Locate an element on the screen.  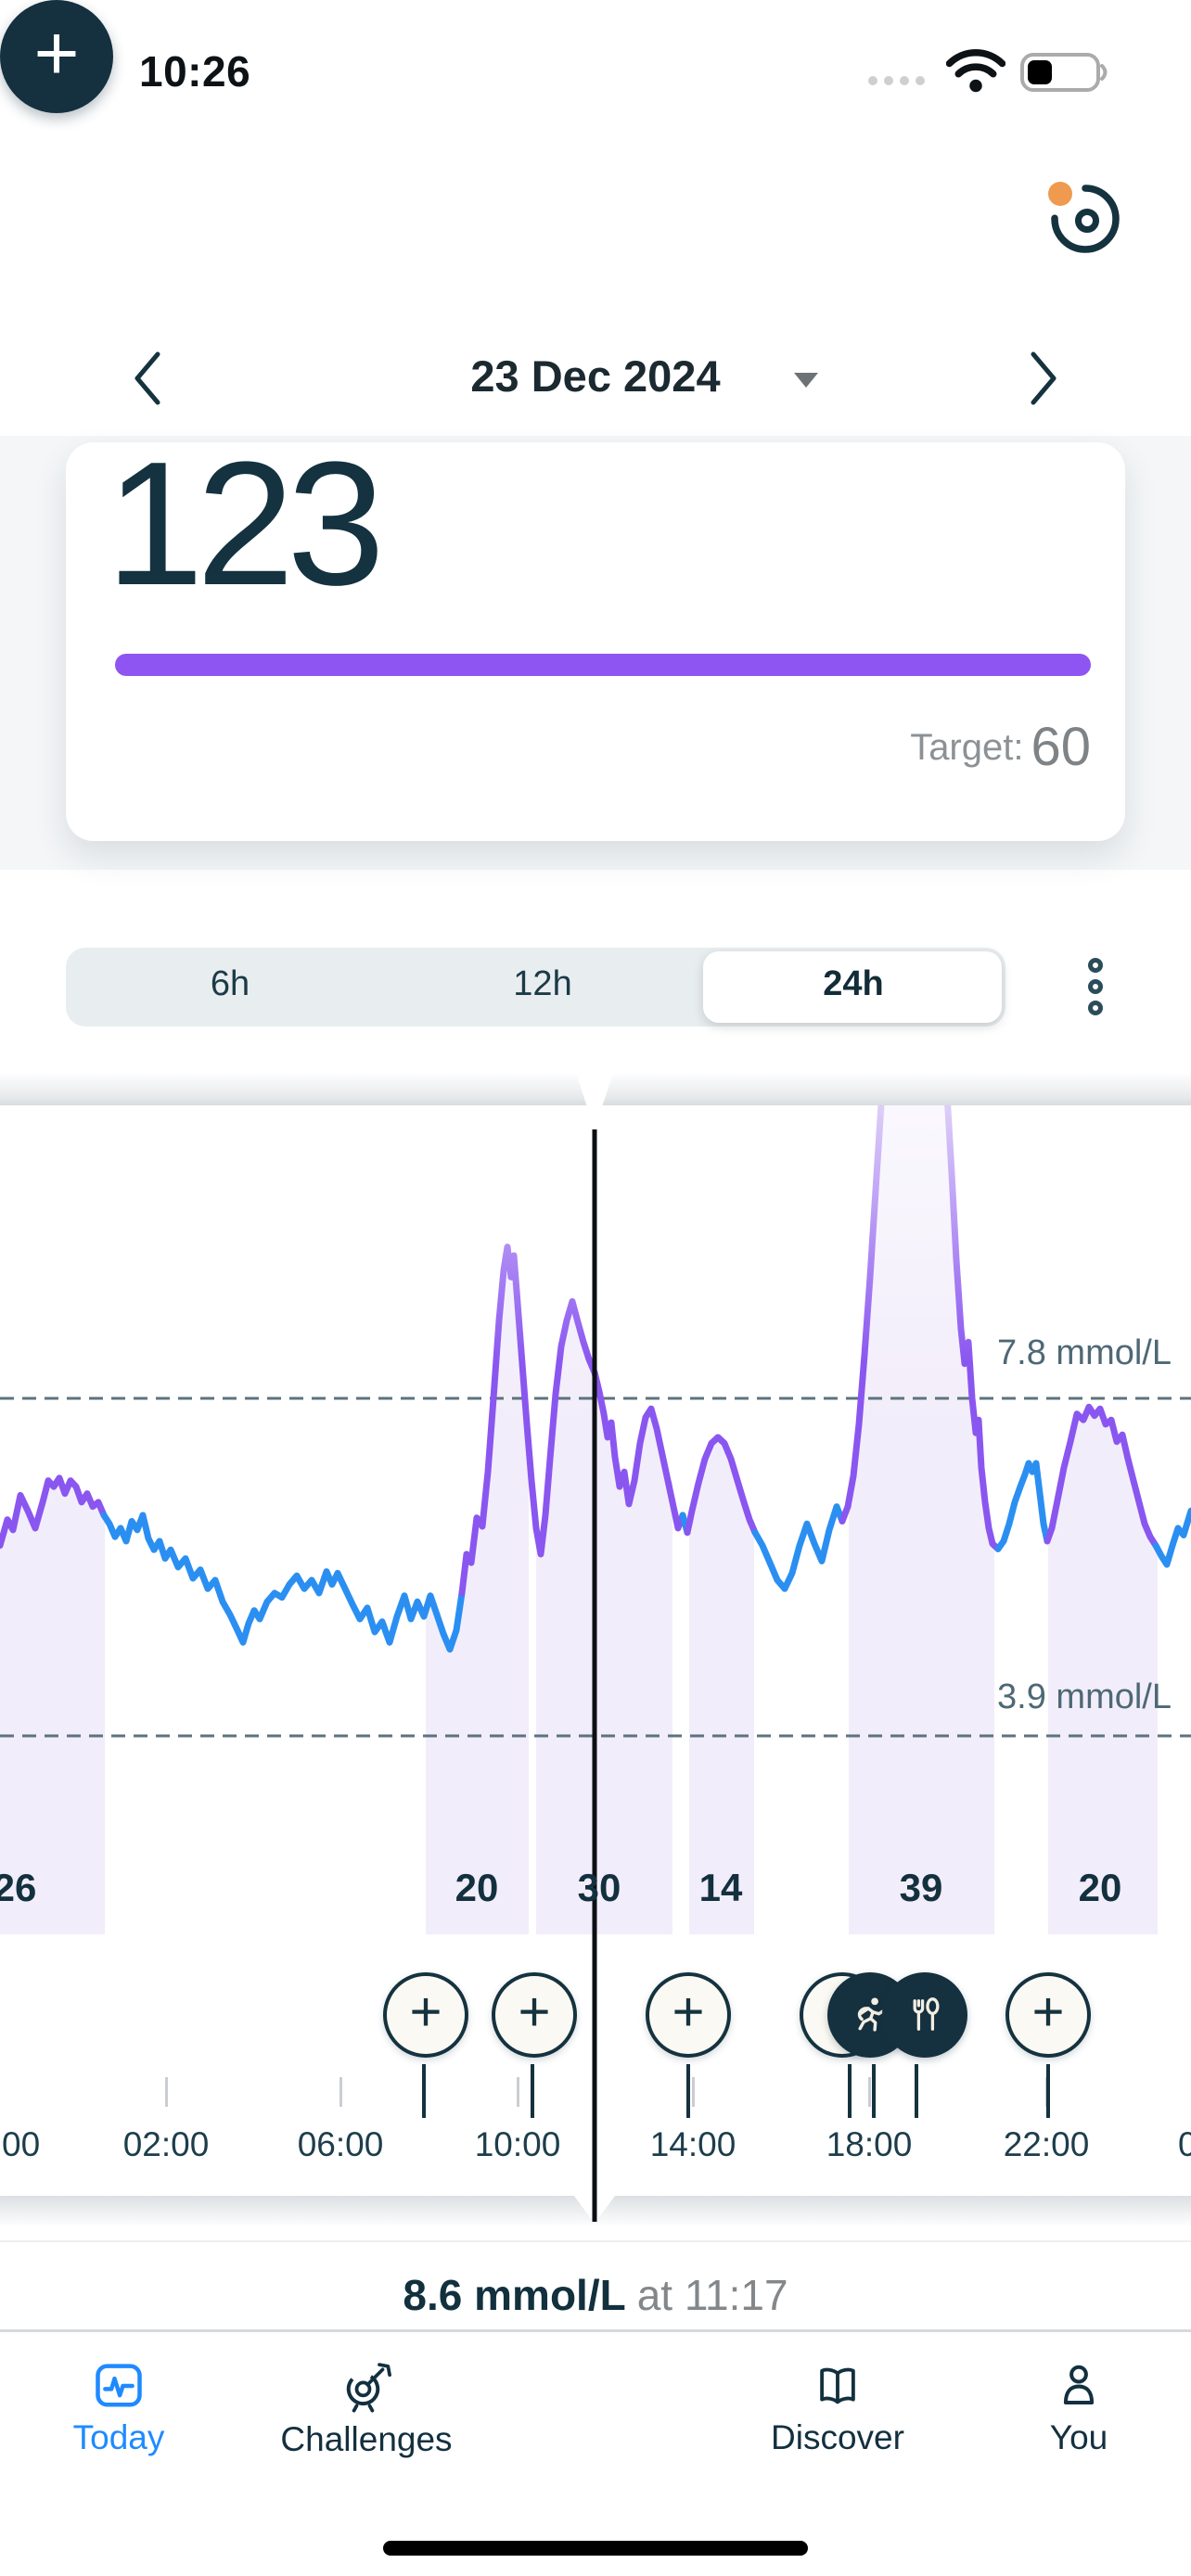
pulse-square-icon is located at coordinates (119, 2385).